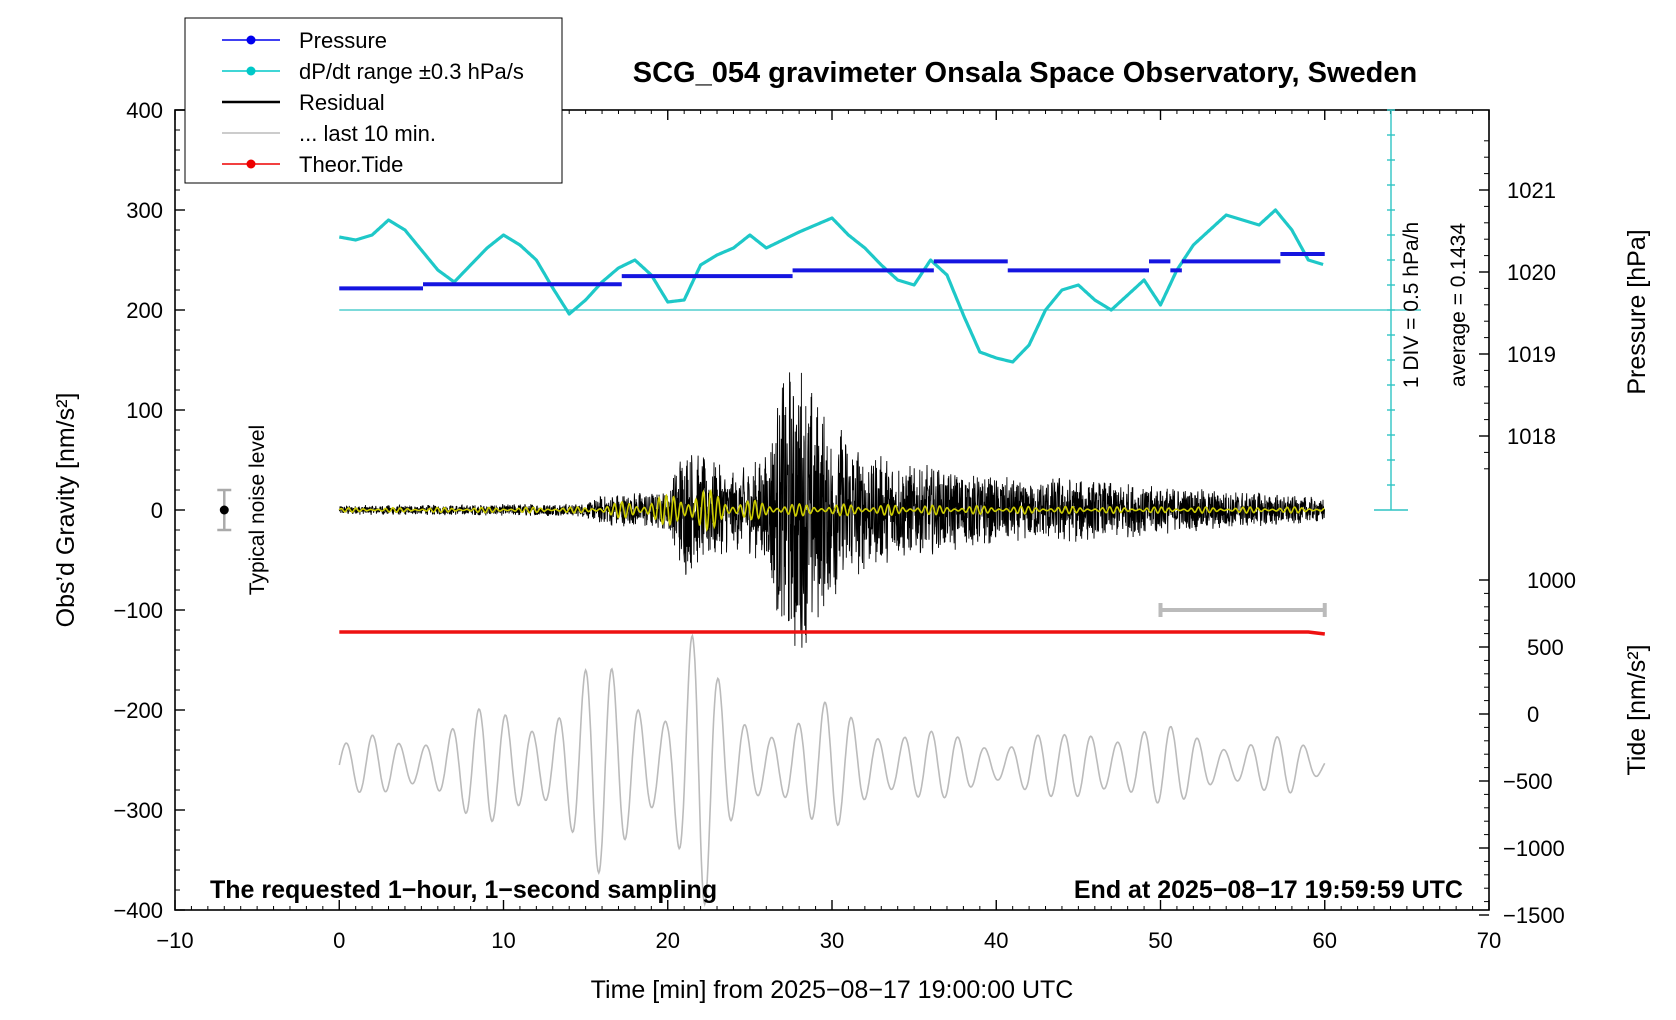 The width and height of the screenshot is (1676, 1020). Describe the element at coordinates (138, 710) in the screenshot. I see `y-tick-label: −200` at that location.